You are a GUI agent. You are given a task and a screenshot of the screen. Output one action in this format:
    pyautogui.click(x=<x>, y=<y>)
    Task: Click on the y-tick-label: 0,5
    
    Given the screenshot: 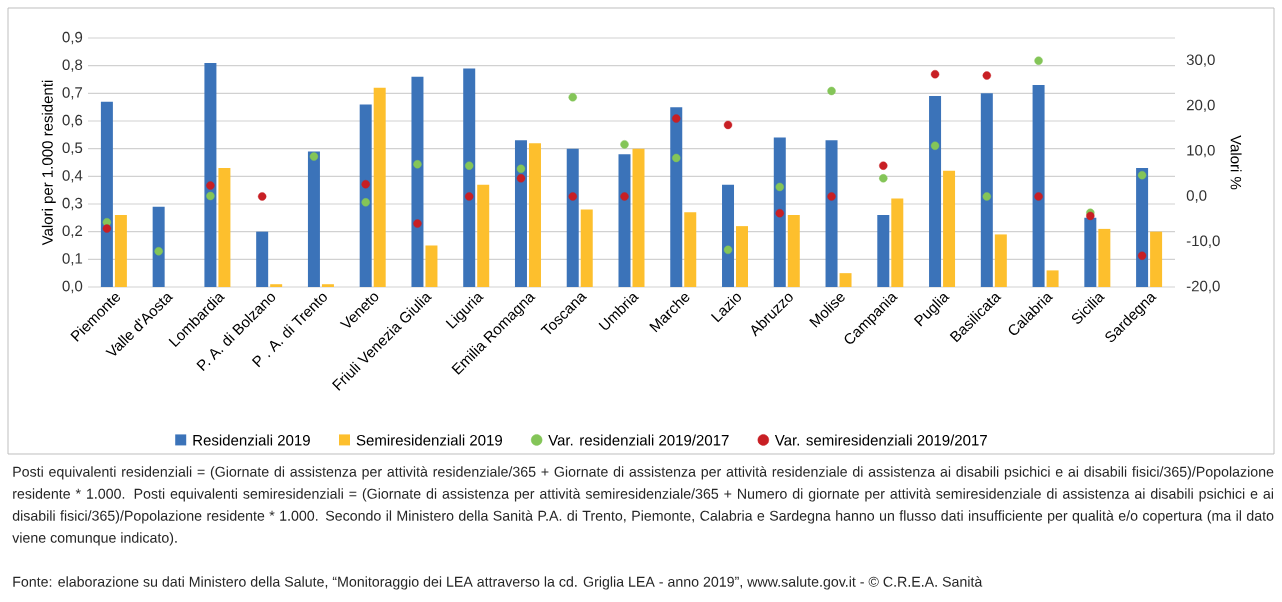 What is the action you would take?
    pyautogui.click(x=72, y=148)
    